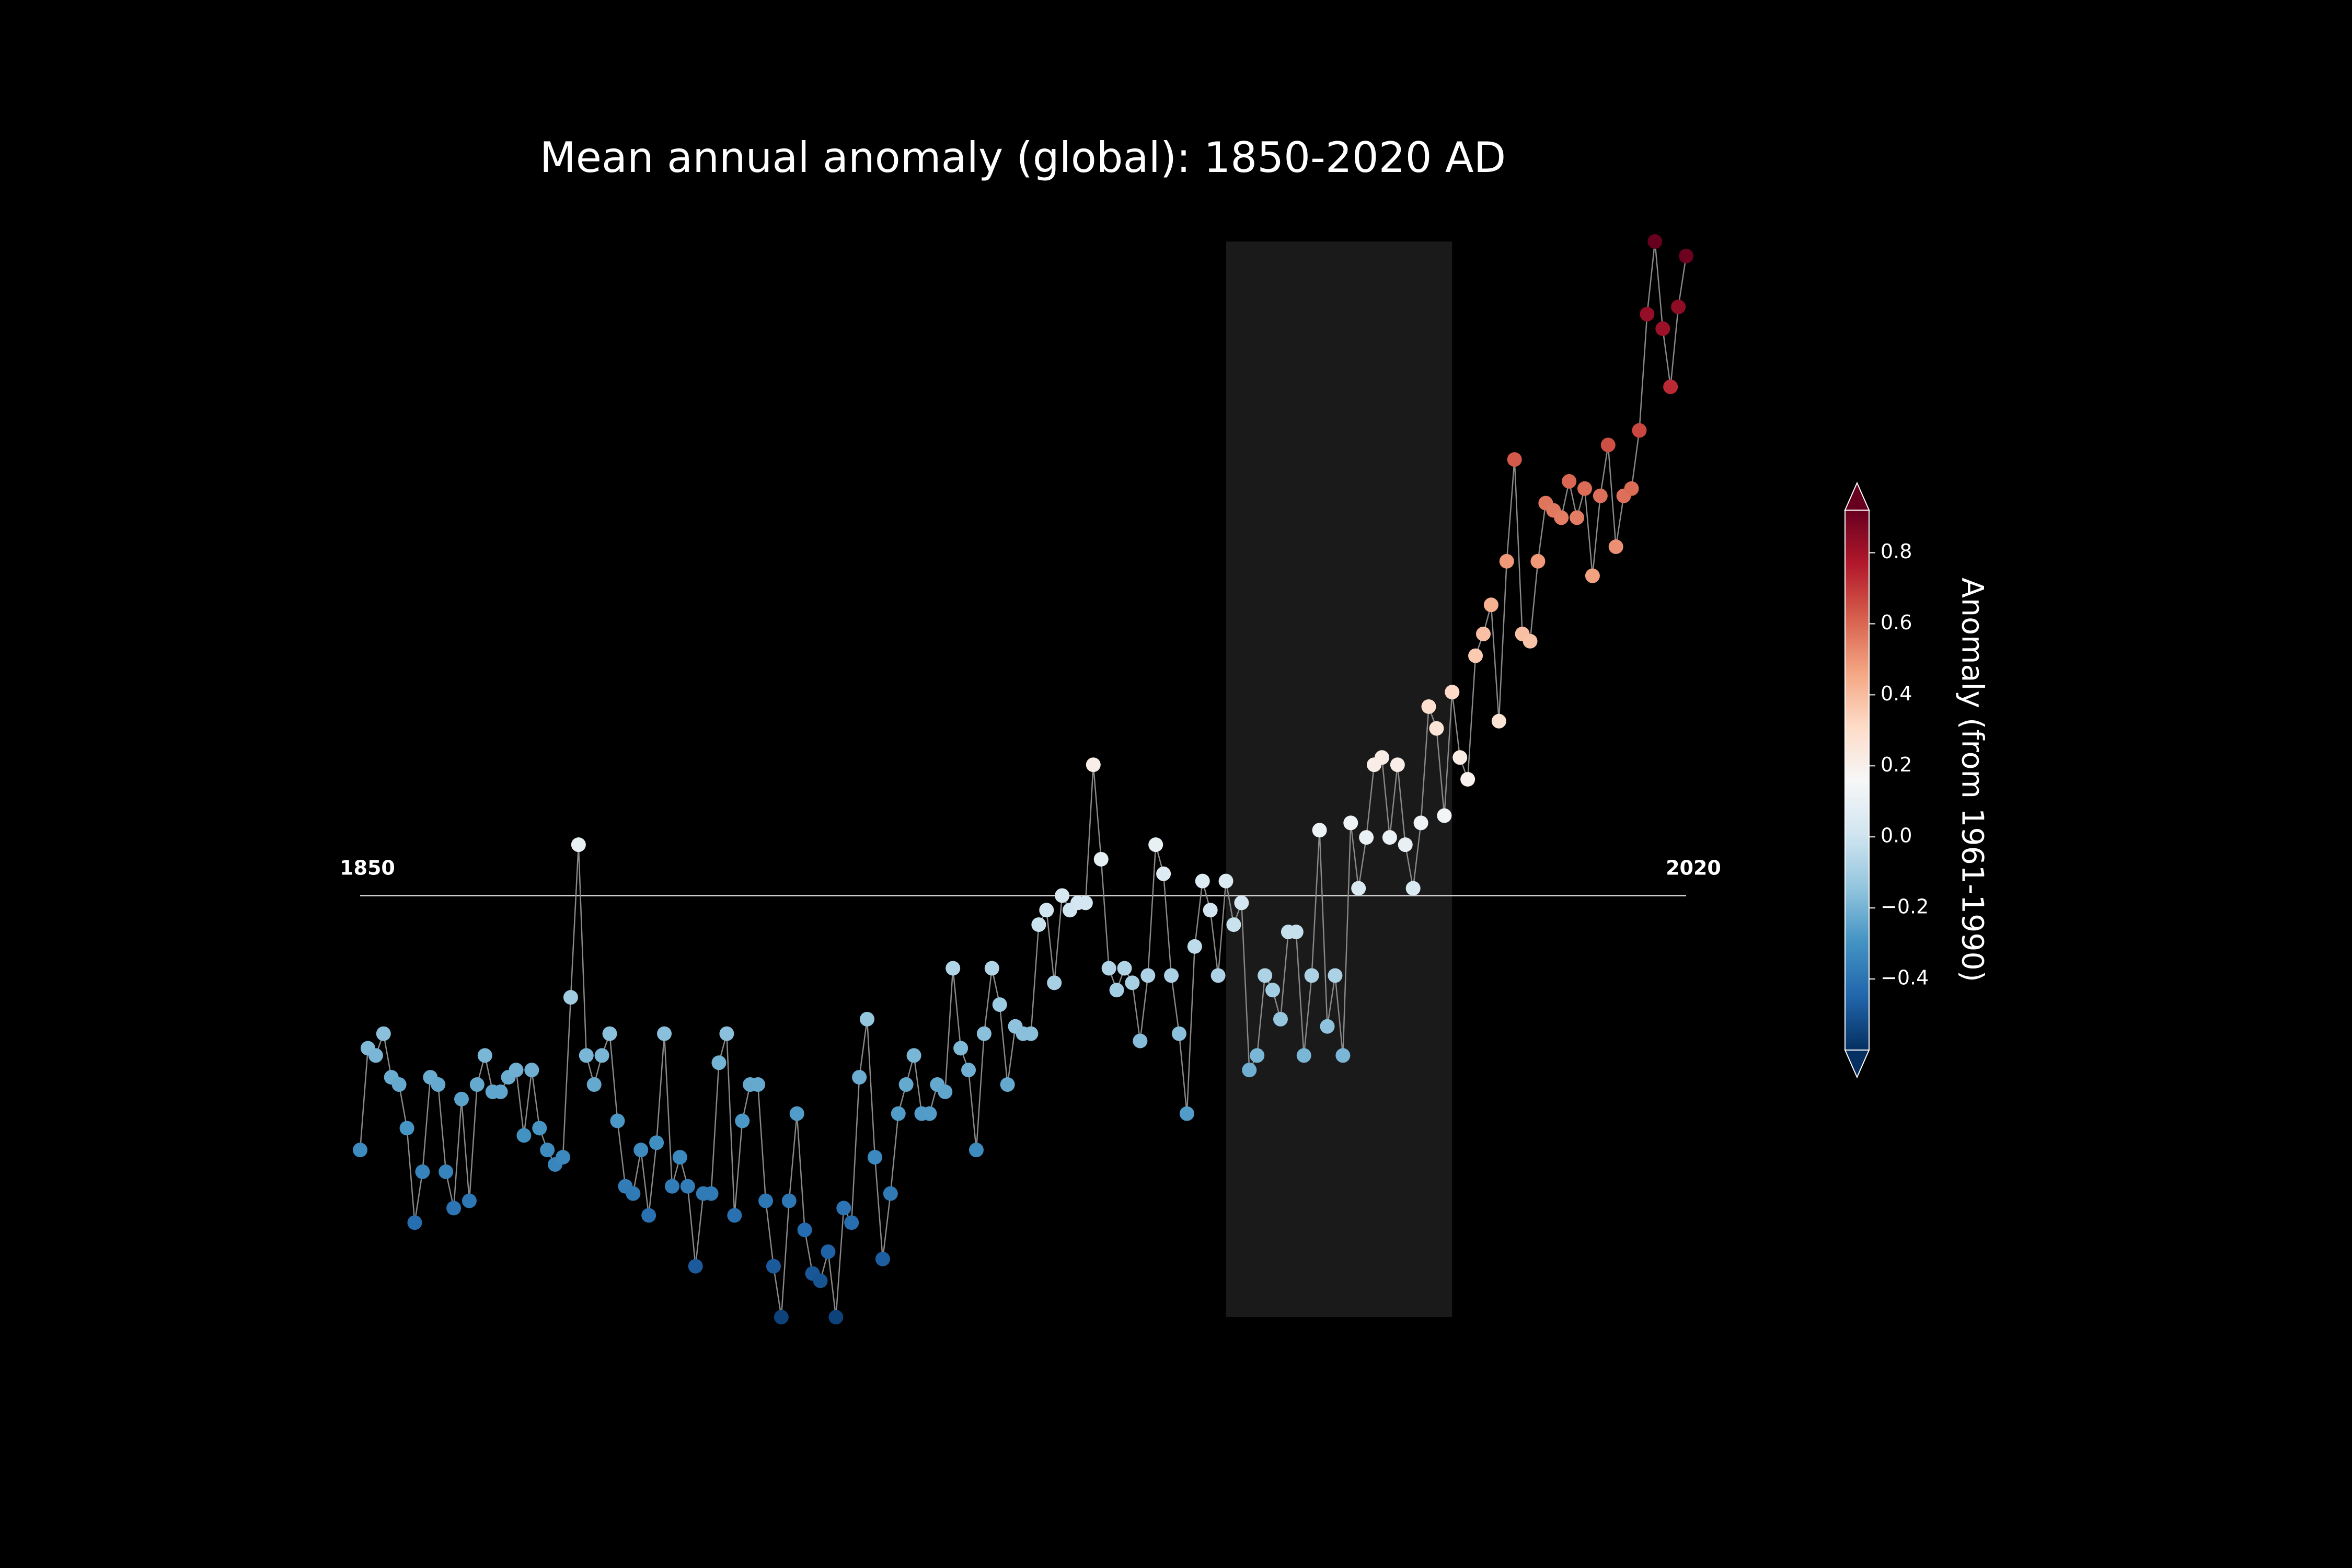 Image resolution: width=2352 pixels, height=1568 pixels. What do you see at coordinates (1896, 622) in the screenshot?
I see `colorbar-tick-label: 0.6` at bounding box center [1896, 622].